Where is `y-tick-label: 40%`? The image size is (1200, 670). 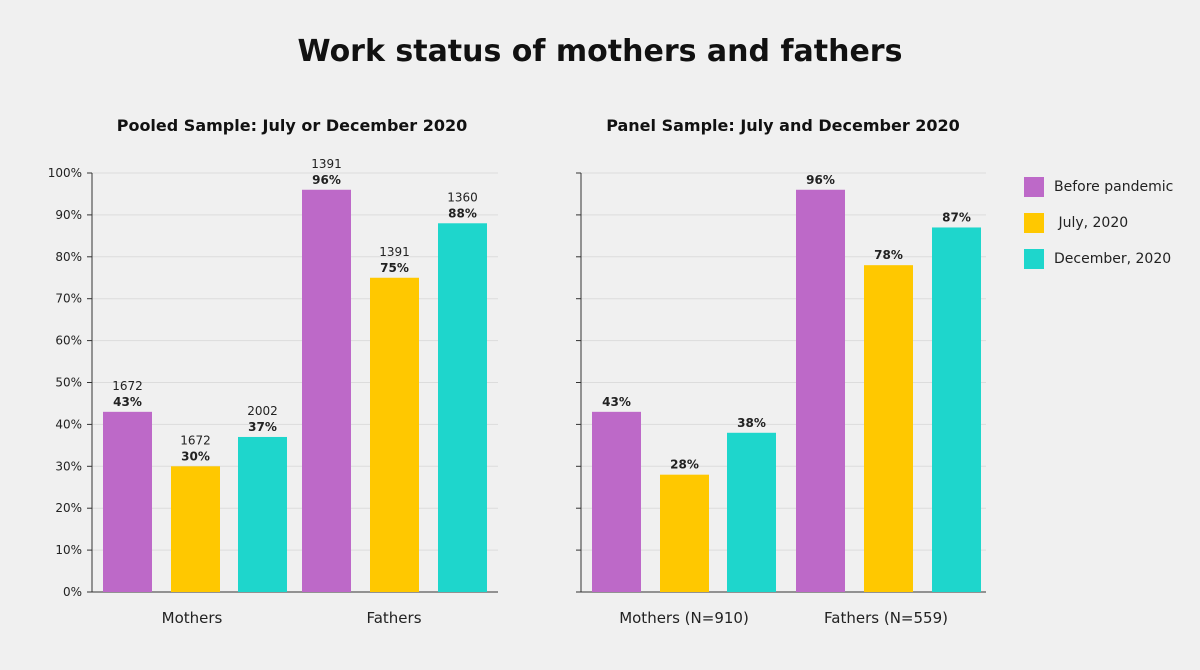 y-tick-label: 40% is located at coordinates (68, 424).